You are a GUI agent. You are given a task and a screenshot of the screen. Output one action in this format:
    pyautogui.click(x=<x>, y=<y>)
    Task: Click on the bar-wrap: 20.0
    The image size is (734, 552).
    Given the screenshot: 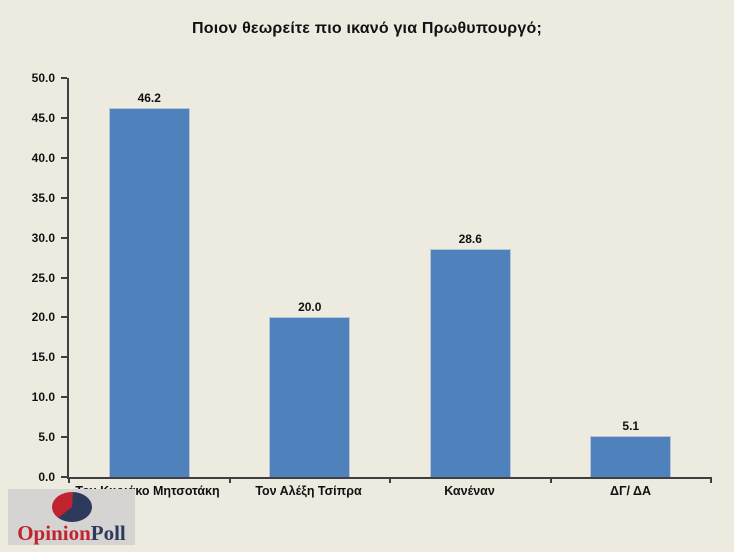 What is the action you would take?
    pyautogui.click(x=310, y=277)
    